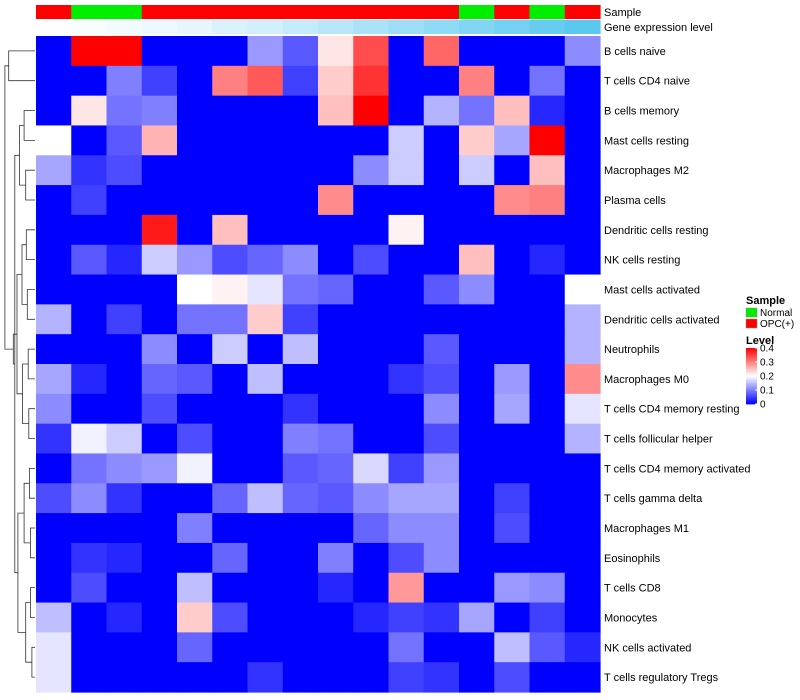 This screenshot has width=800, height=700. Describe the element at coordinates (632, 559) in the screenshot. I see `row-label: Eosinophils` at that location.